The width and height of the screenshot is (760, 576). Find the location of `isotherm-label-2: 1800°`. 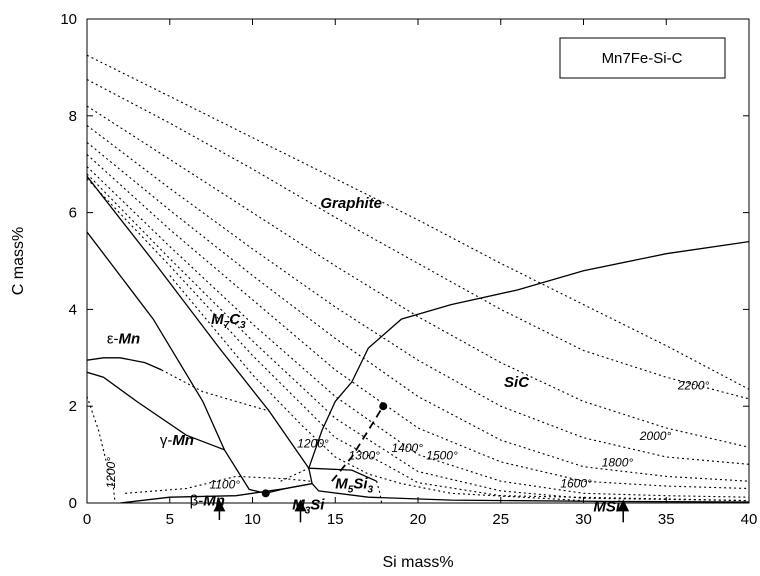

isotherm-label-2: 1800° is located at coordinates (618, 463).